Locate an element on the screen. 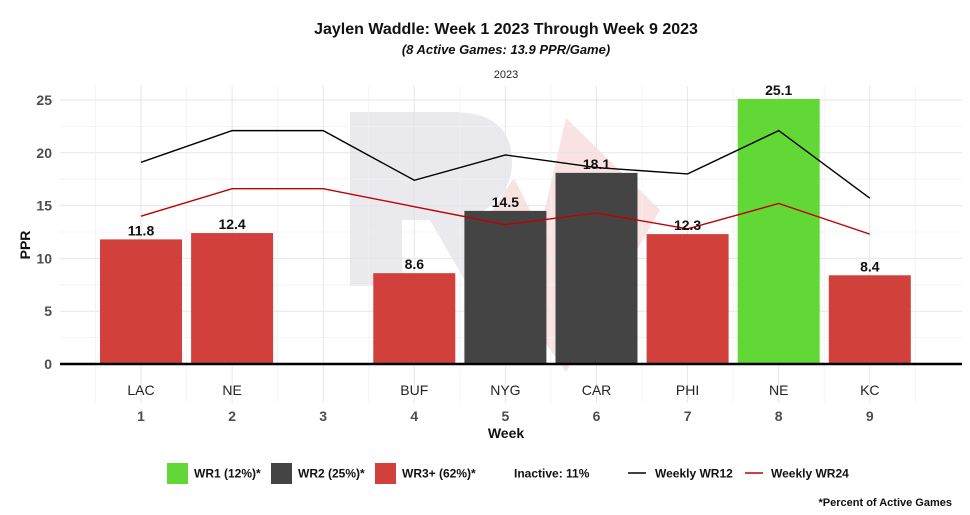 Image resolution: width=970 pixels, height=515 pixels. line-weekly-wr12 is located at coordinates (505, 164).